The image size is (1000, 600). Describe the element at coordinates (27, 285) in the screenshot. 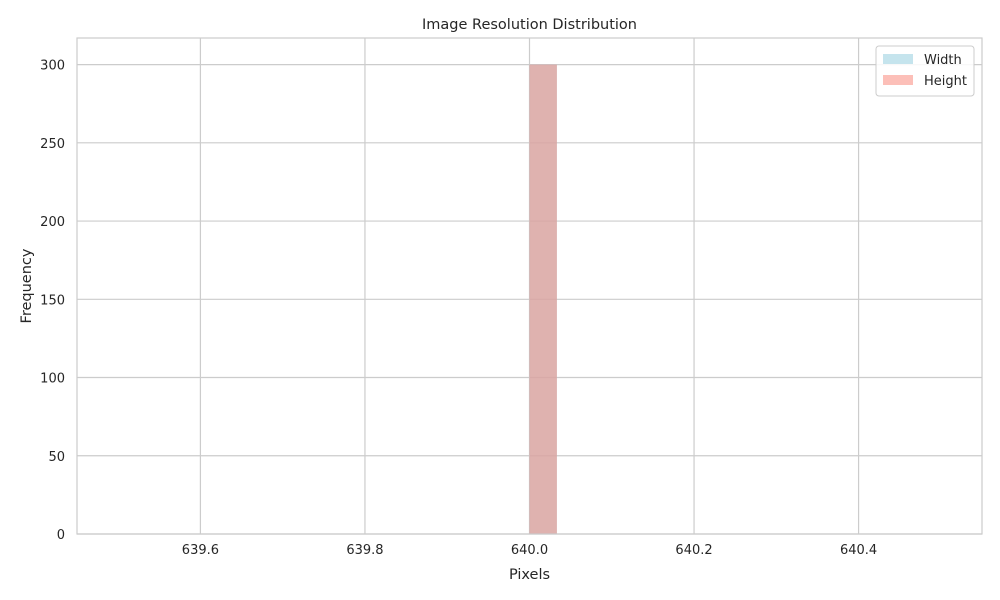

I see `y-axis-label: Frequency` at that location.